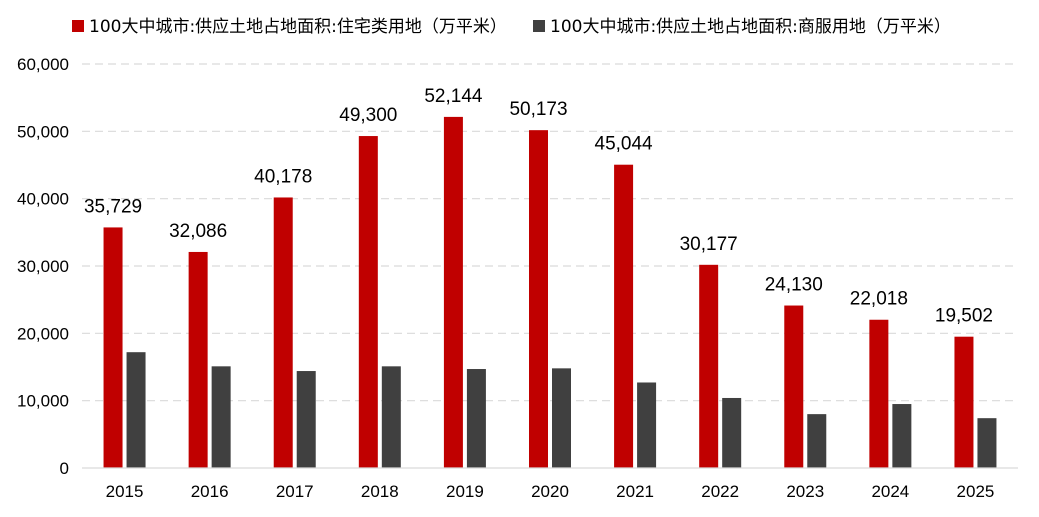 The height and width of the screenshot is (517, 1039). I want to click on y-tick-label: 30,000, so click(43, 266).